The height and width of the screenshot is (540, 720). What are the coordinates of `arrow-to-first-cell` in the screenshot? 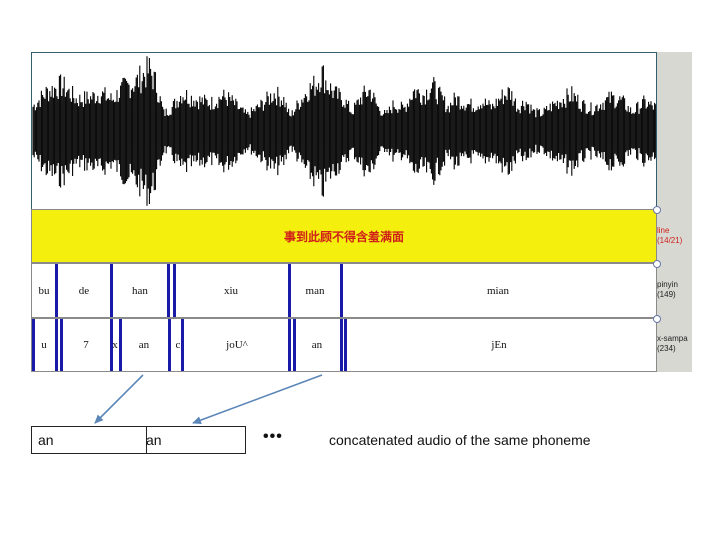 It's located at (119, 399).